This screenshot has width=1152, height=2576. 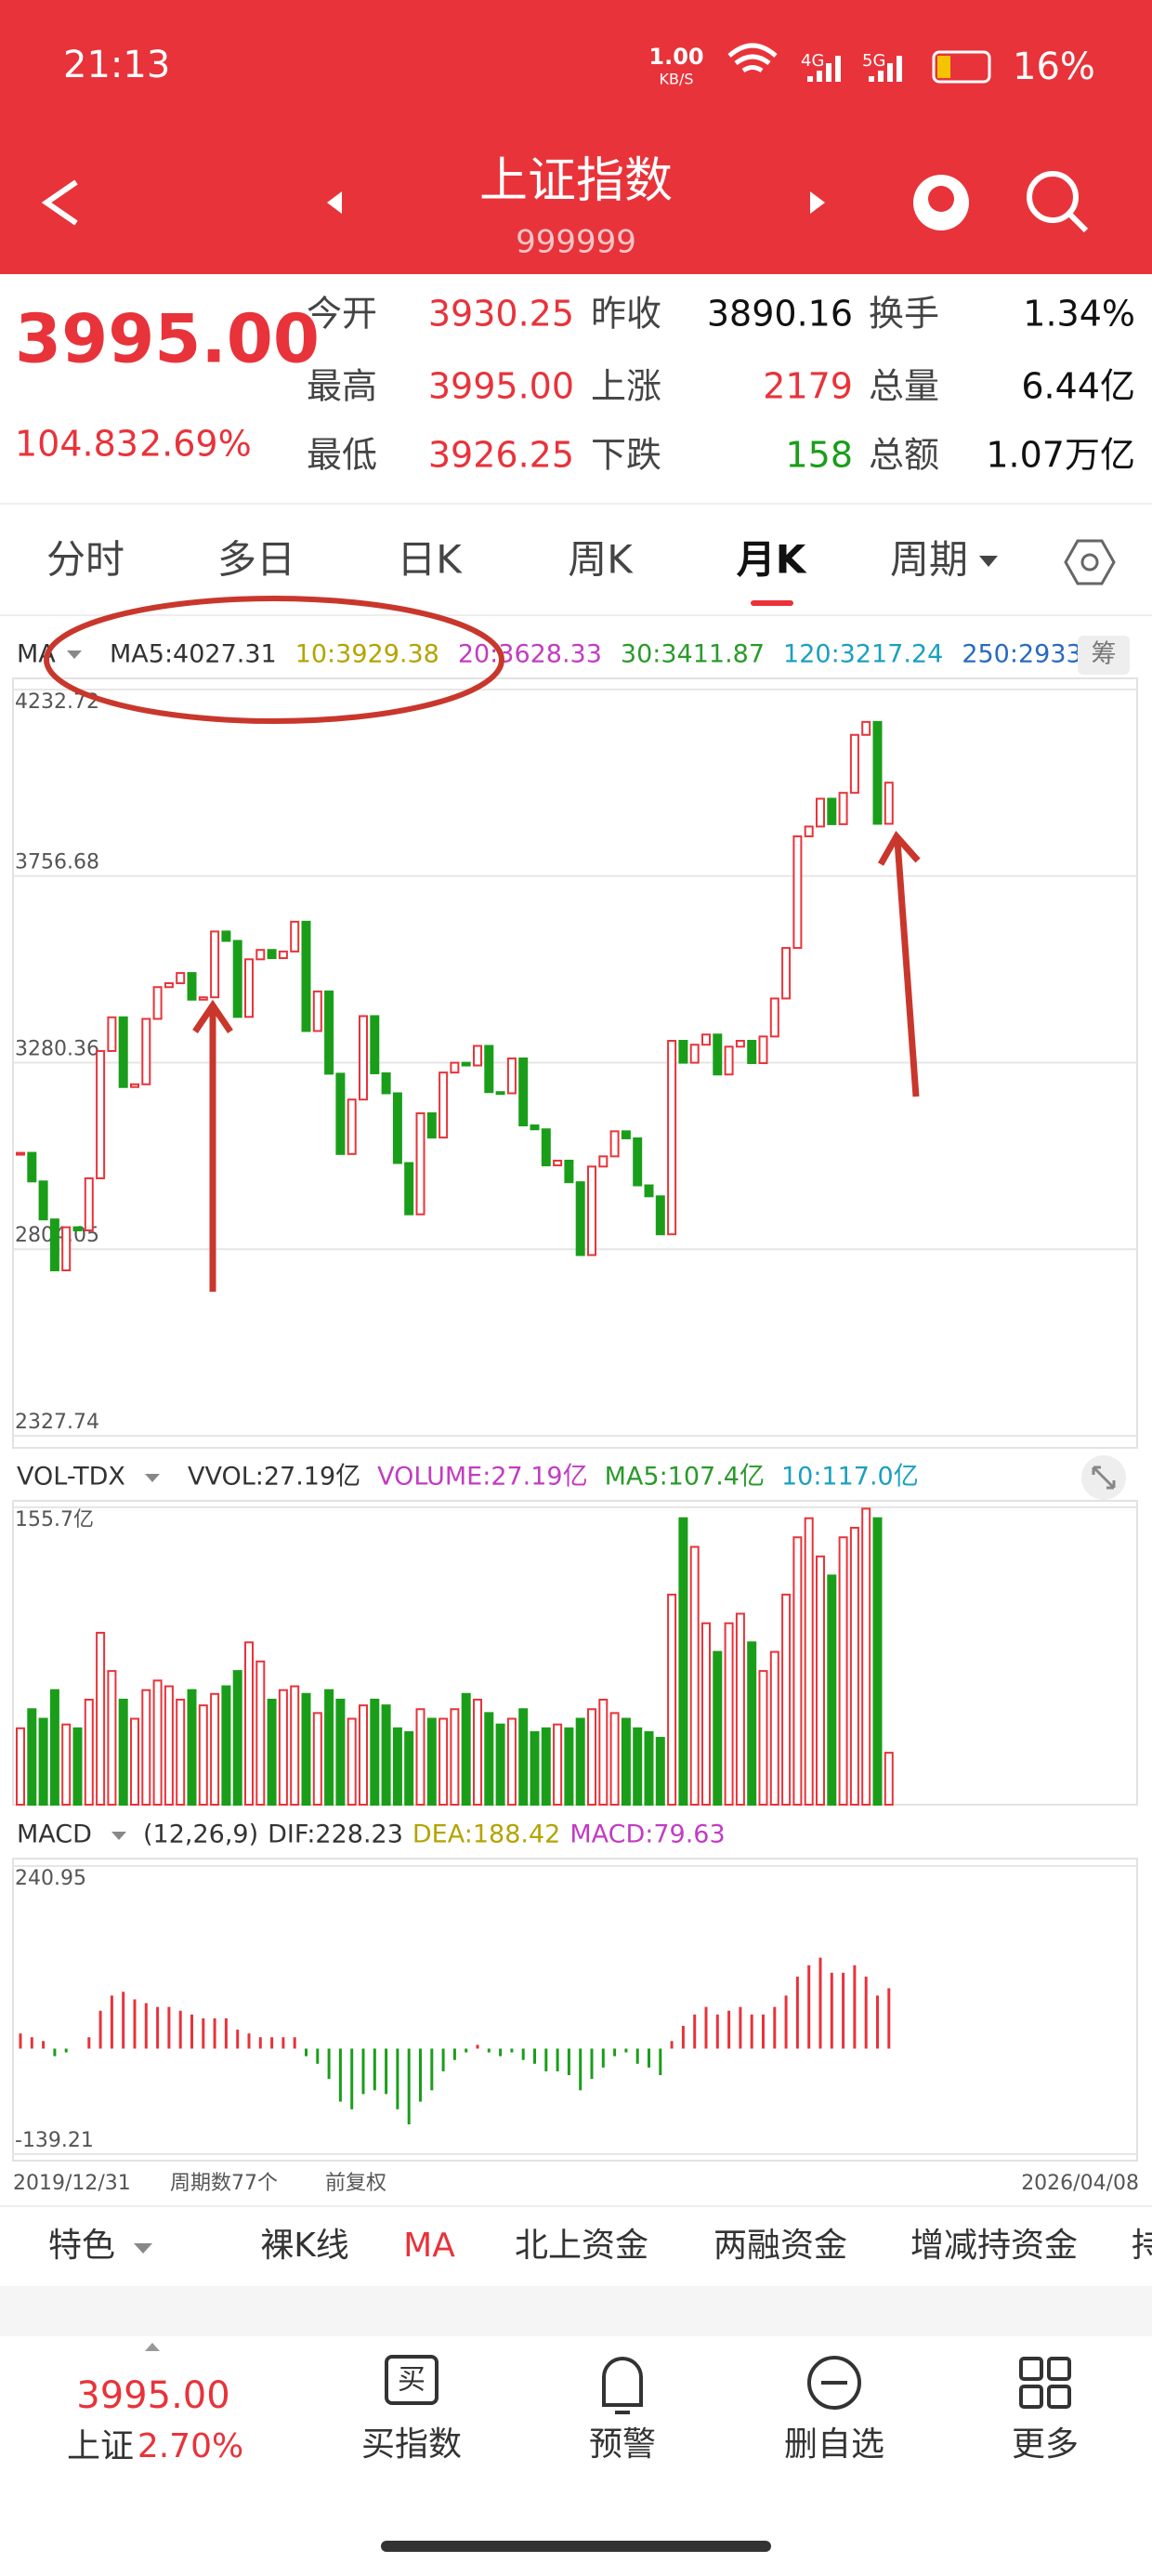 I want to click on nav-button: 买指数, so click(x=411, y=2444).